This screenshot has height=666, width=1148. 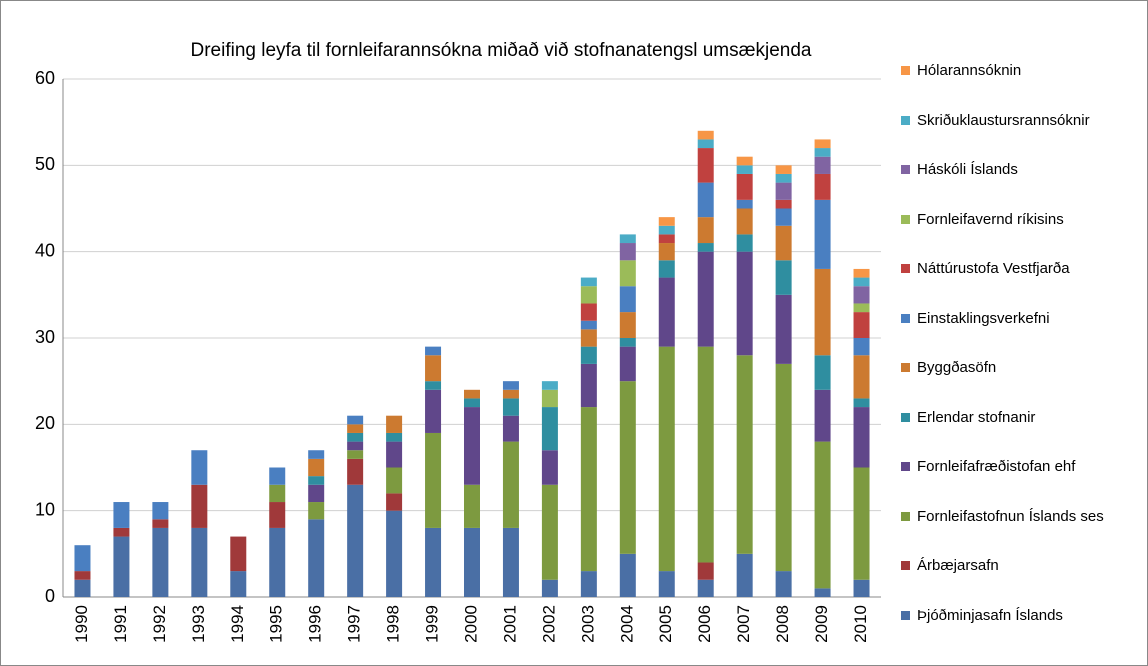 I want to click on legend-item: Árbæjarsafn, so click(x=1013, y=565).